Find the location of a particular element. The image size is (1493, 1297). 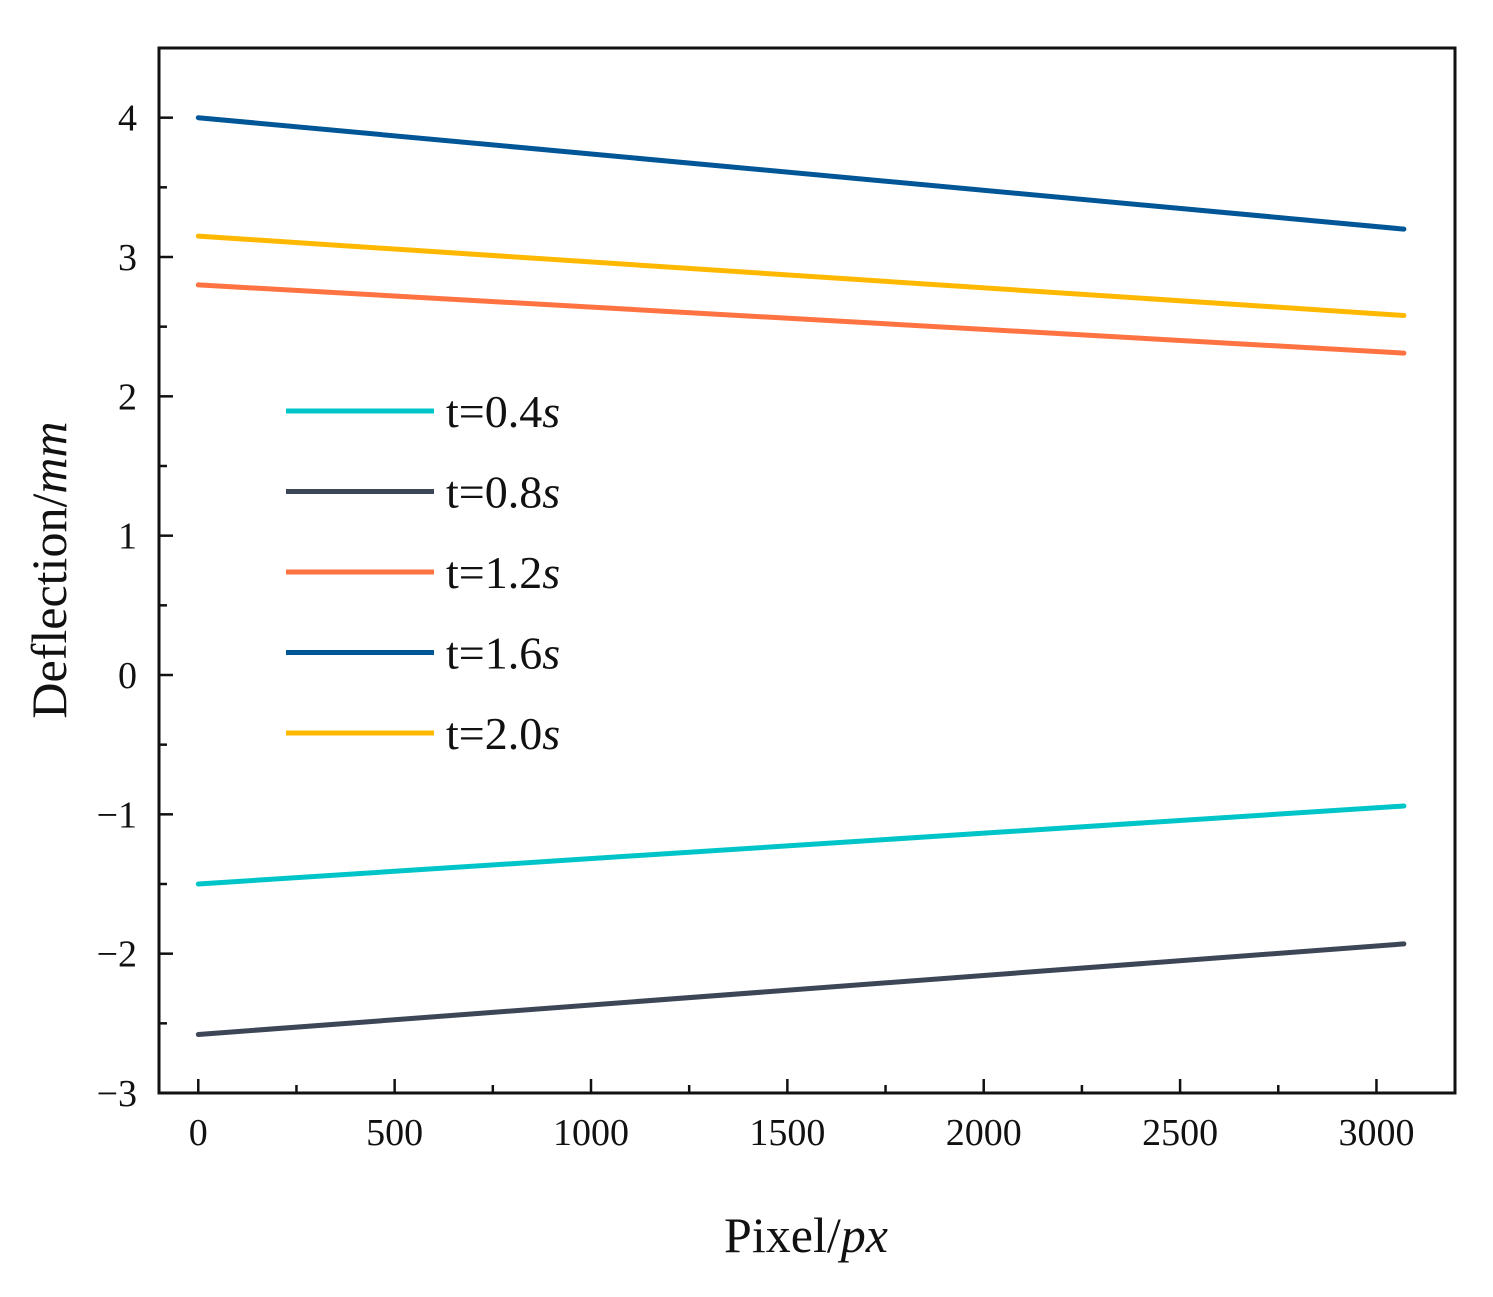

y-axis-ticks: −3 −2 −1 0 1 2 3 4 is located at coordinates (135, 580).